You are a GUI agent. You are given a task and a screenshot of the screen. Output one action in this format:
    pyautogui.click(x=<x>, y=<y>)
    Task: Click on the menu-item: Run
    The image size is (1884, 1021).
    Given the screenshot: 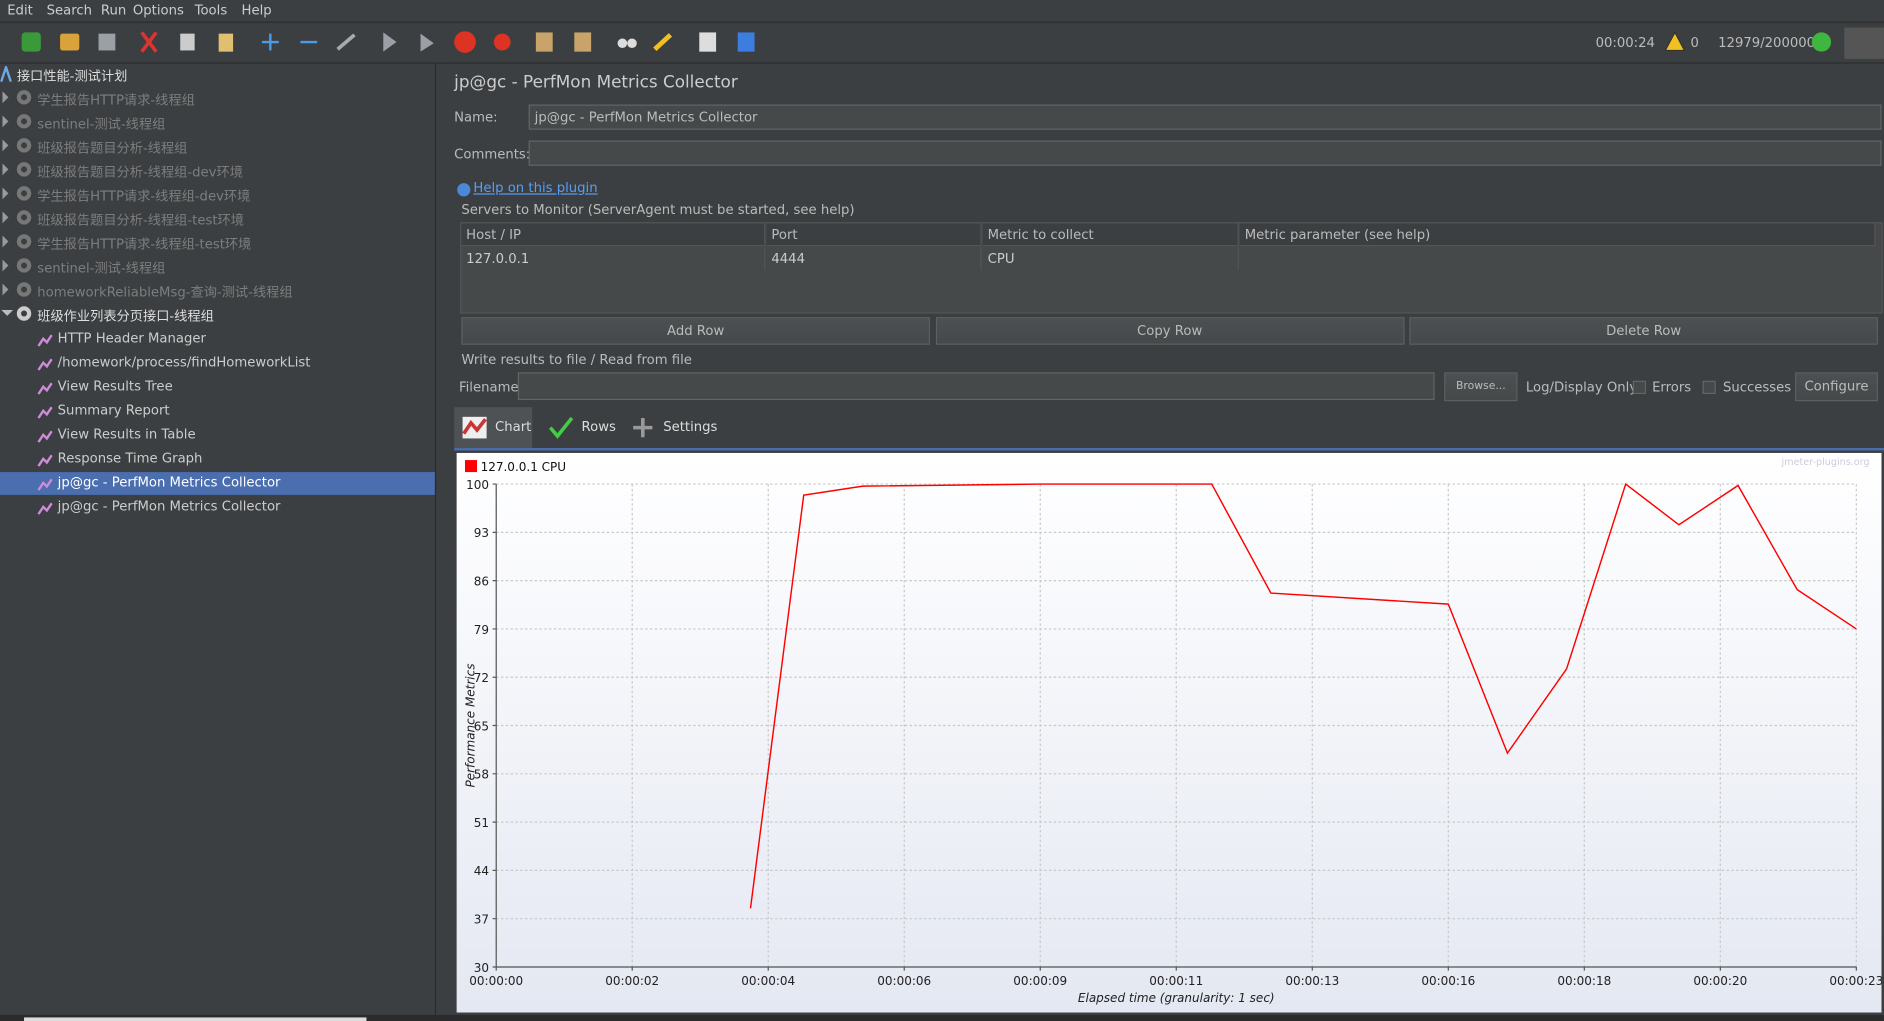 What is the action you would take?
    pyautogui.click(x=113, y=10)
    